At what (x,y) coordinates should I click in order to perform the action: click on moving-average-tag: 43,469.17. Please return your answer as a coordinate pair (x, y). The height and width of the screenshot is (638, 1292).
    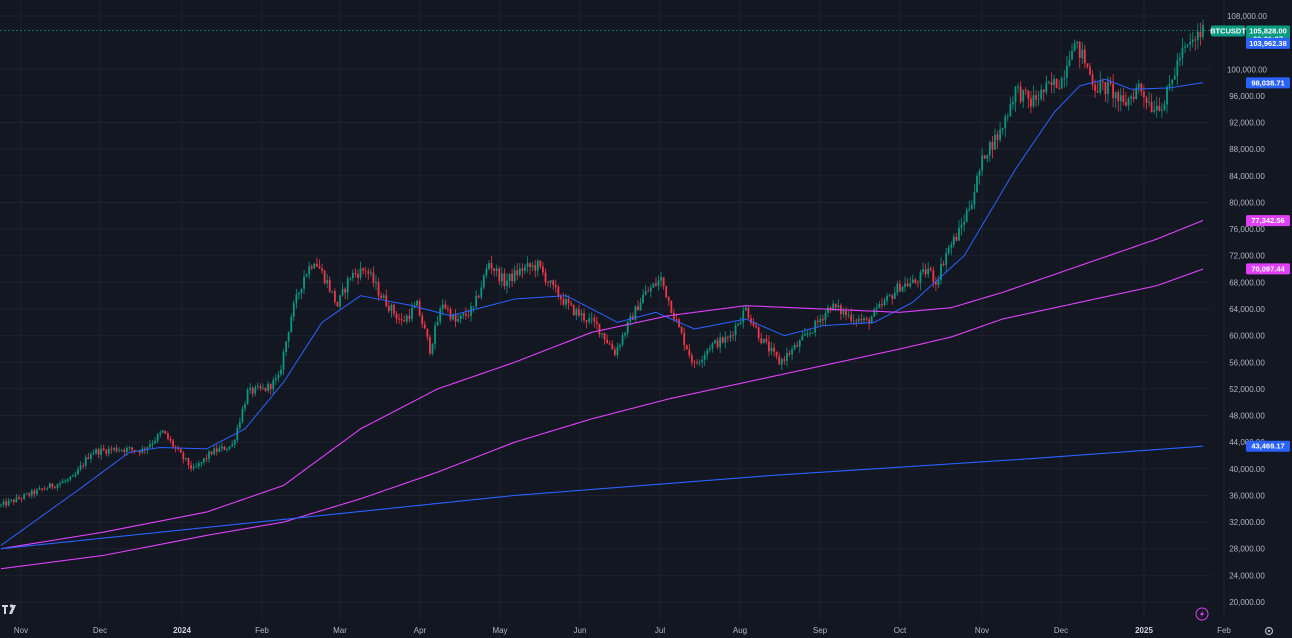
    Looking at the image, I should click on (1268, 446).